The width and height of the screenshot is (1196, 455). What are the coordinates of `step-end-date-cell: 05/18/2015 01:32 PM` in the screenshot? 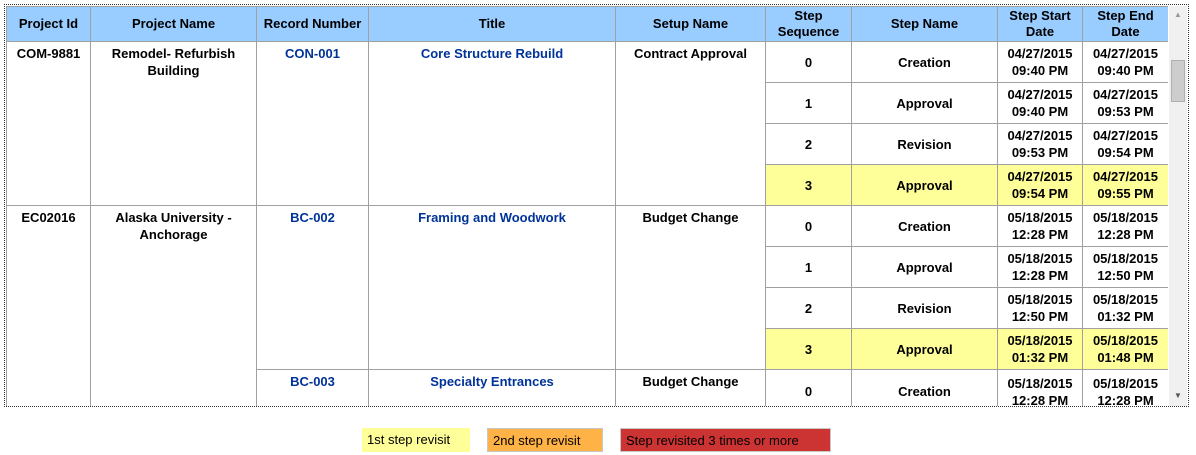 It's located at (1125, 308).